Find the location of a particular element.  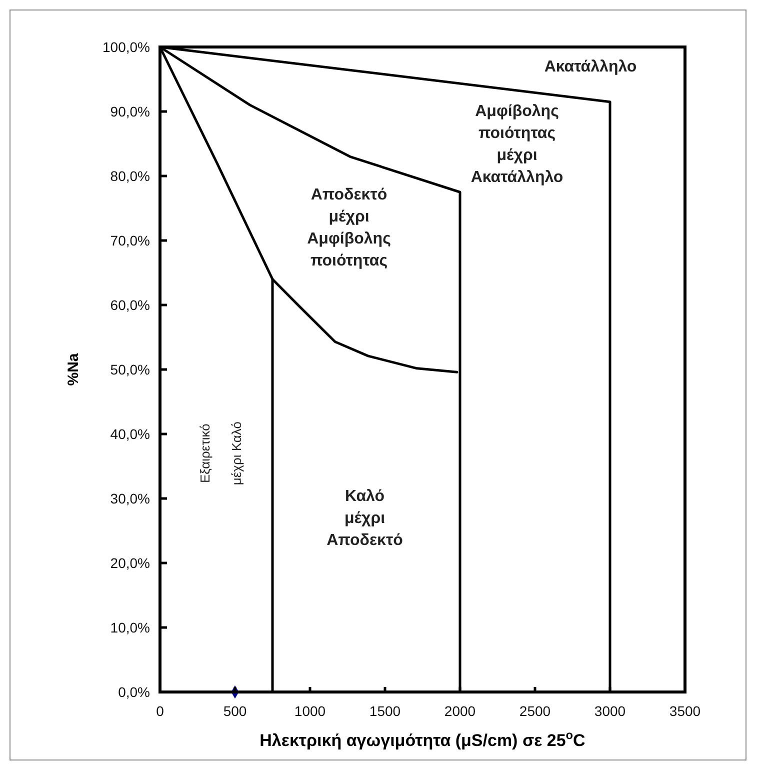

annotation: Εξαιρετικό is located at coordinates (205, 454).